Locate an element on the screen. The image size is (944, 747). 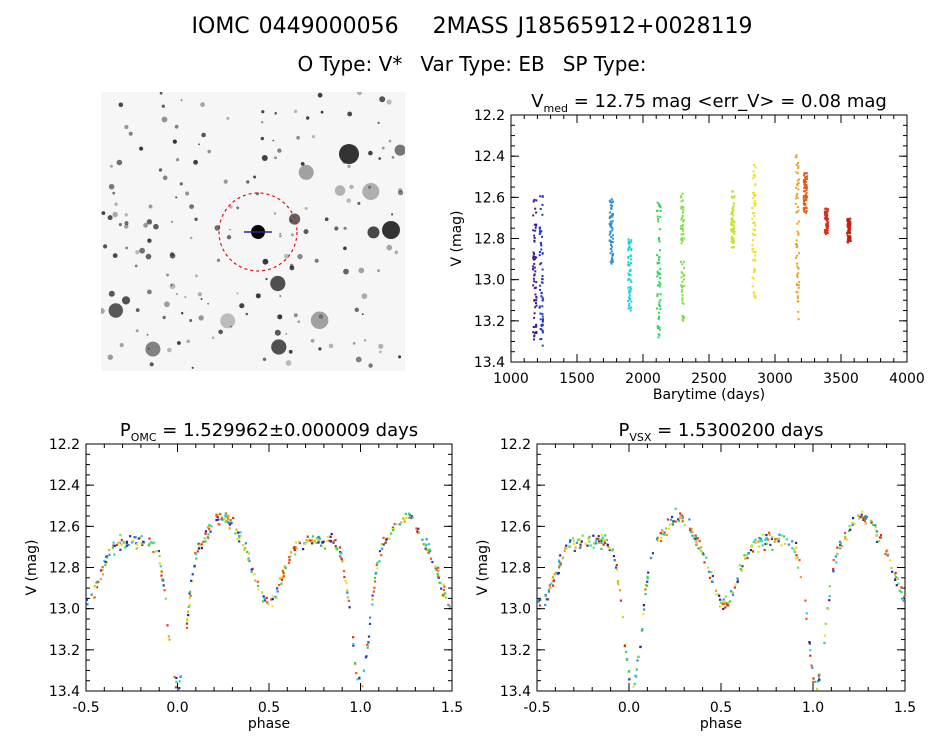
title-rest: = 1.5300200 days is located at coordinates (737, 430).